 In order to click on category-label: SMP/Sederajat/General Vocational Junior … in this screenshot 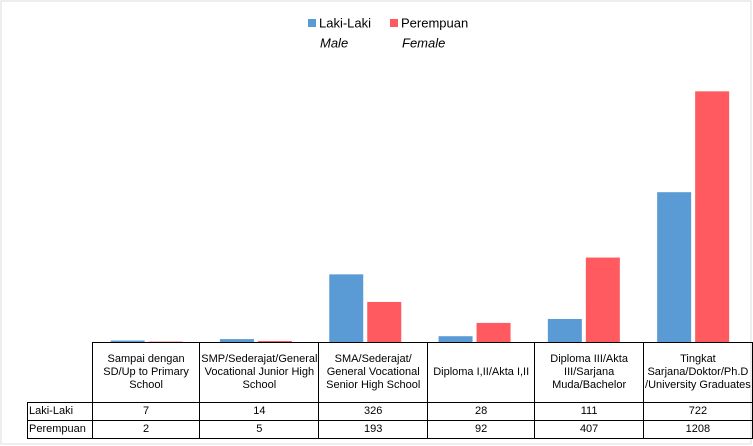, I will do `click(259, 372)`.